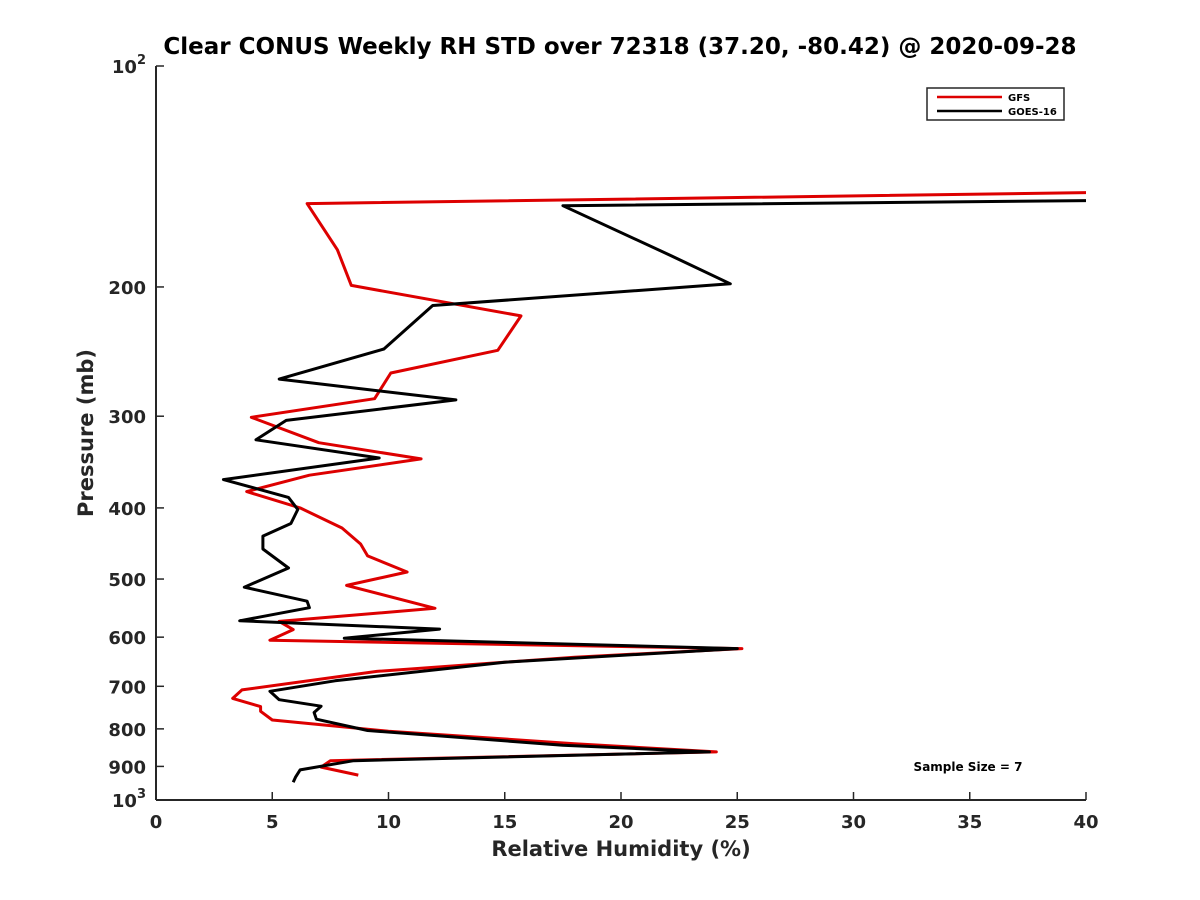  What do you see at coordinates (1019, 98) in the screenshot?
I see `legend-label-gfs: GFS` at bounding box center [1019, 98].